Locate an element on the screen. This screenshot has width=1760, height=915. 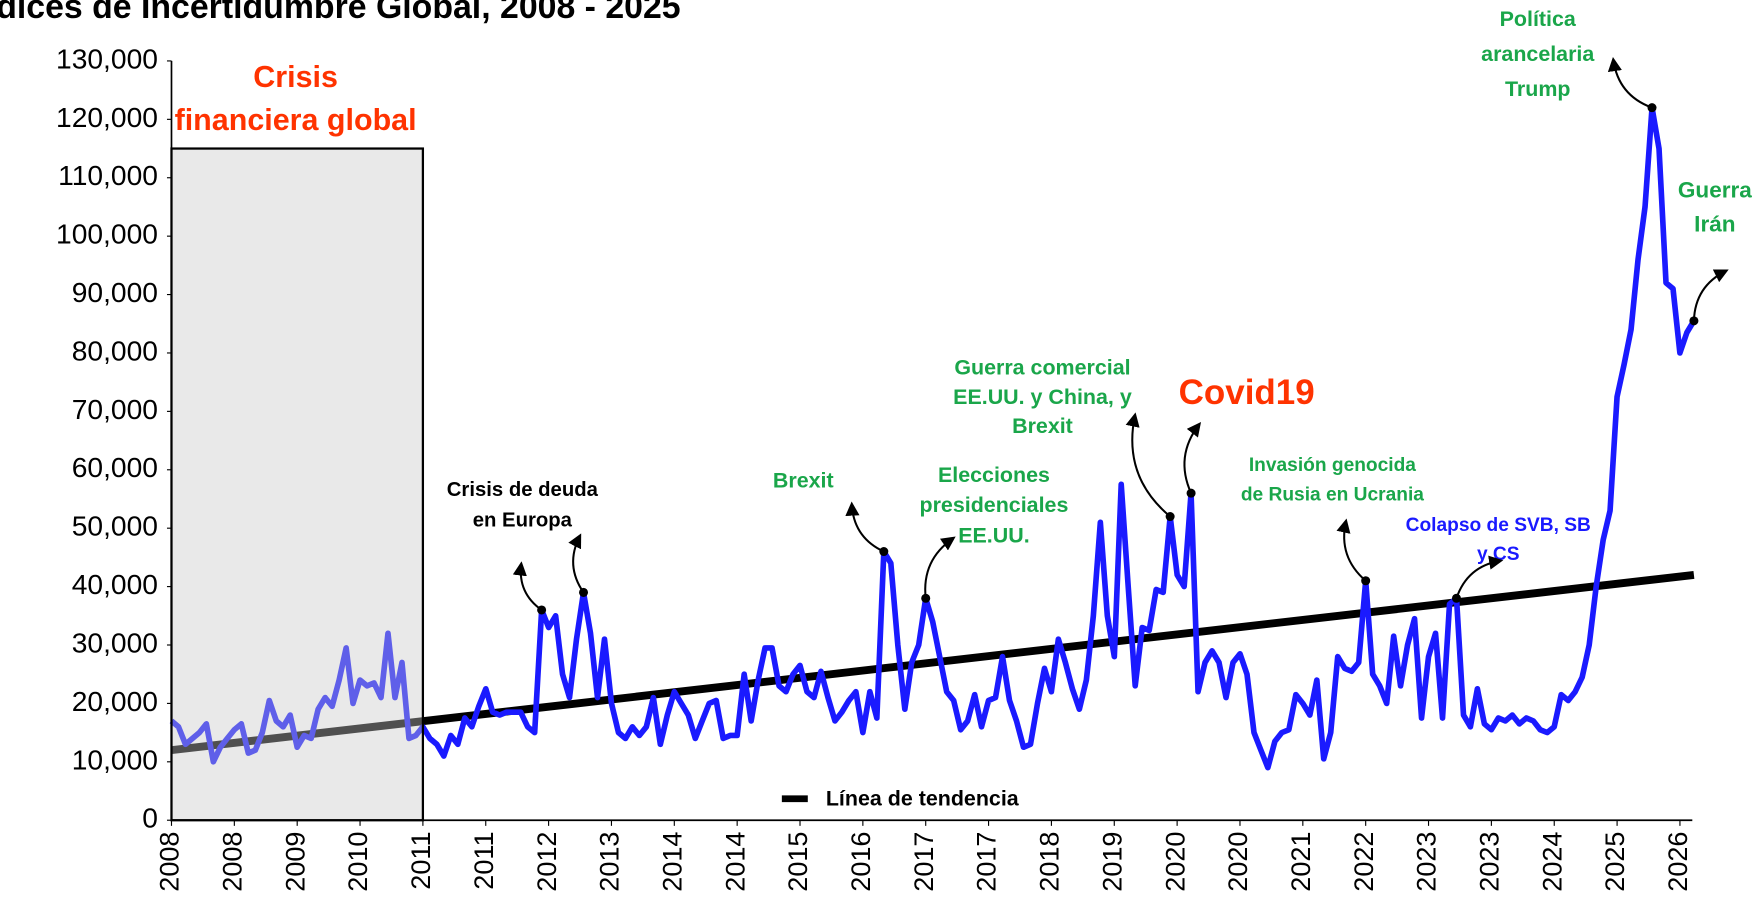
annotation-text: Guerra comercial is located at coordinates (1042, 368).